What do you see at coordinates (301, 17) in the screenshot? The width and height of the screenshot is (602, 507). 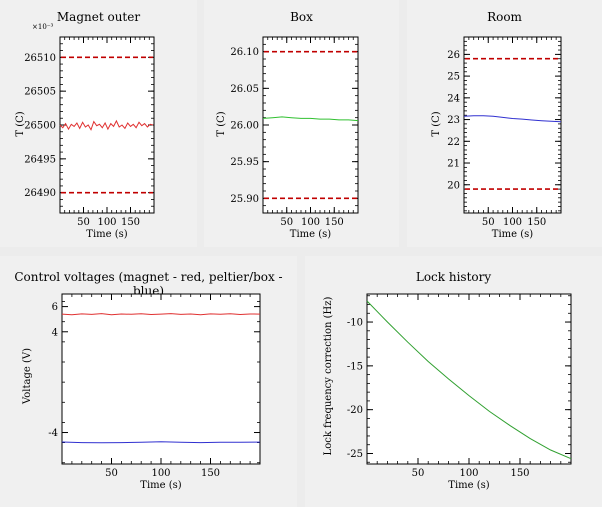 I see `chart-title: Box` at bounding box center [301, 17].